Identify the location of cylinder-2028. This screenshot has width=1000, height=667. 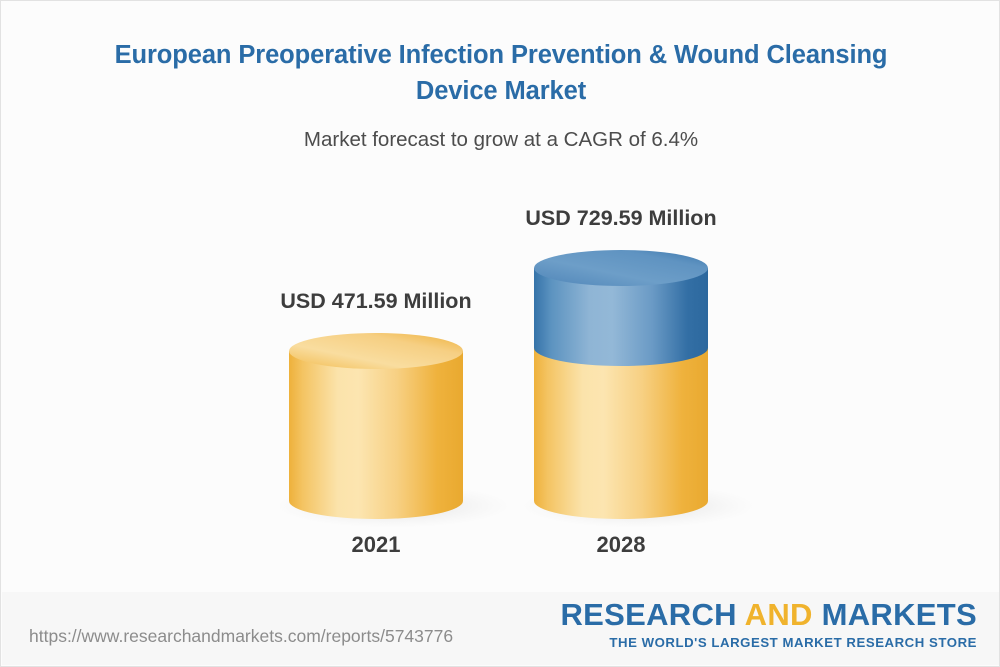
(621, 384).